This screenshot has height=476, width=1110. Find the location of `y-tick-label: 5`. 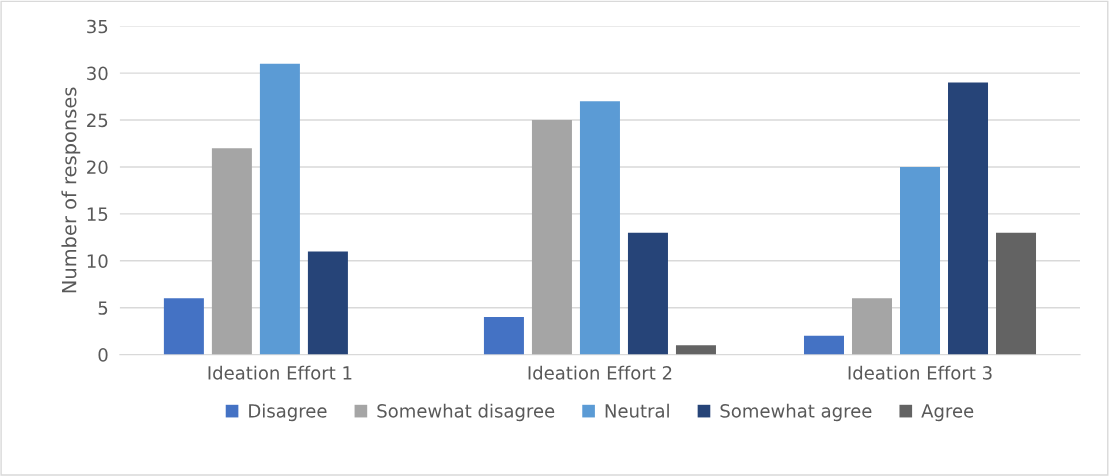

y-tick-label: 5 is located at coordinates (103, 308).